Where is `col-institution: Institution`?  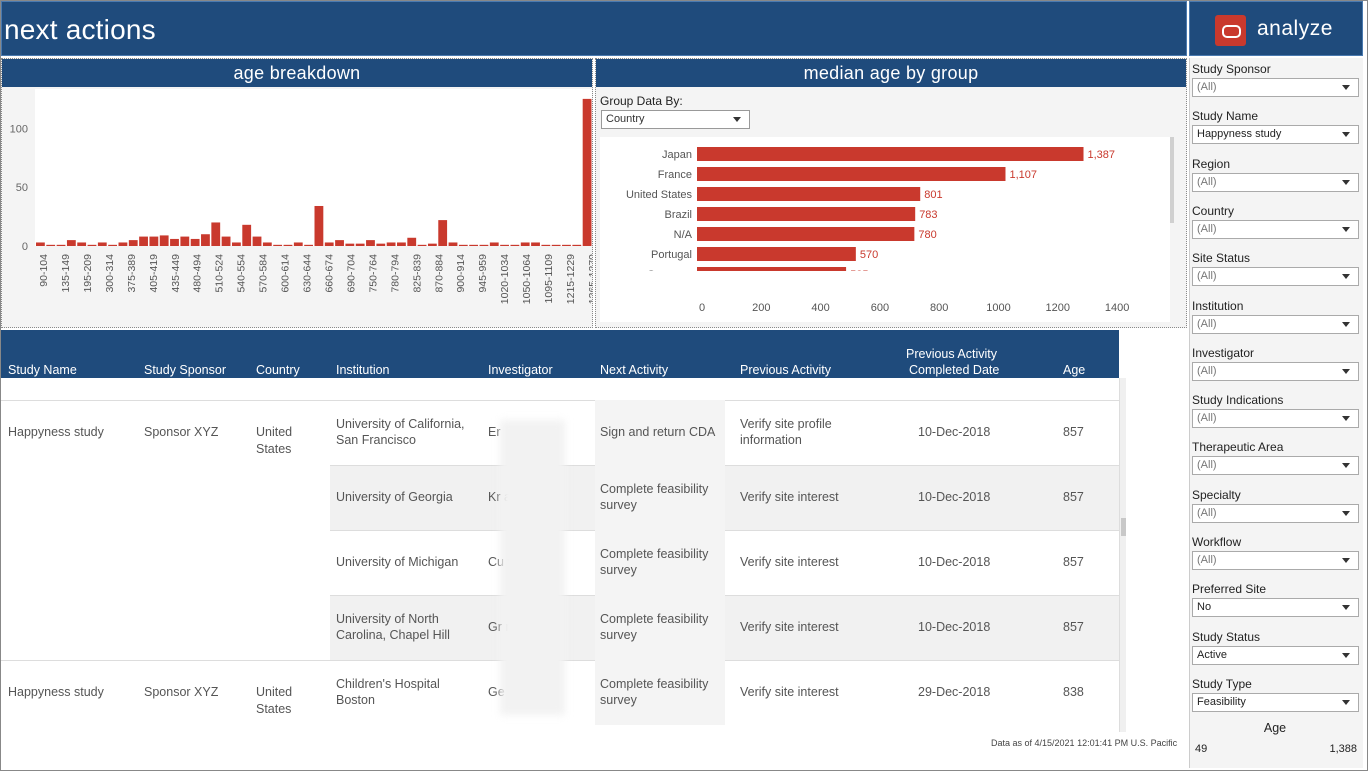 col-institution: Institution is located at coordinates (363, 370).